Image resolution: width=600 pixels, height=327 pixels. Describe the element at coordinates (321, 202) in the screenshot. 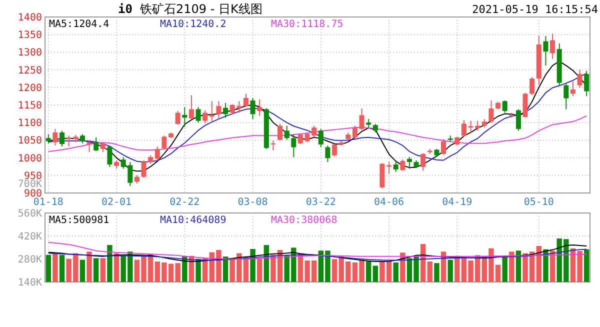

I see `x-tick-label: 03-22` at that location.